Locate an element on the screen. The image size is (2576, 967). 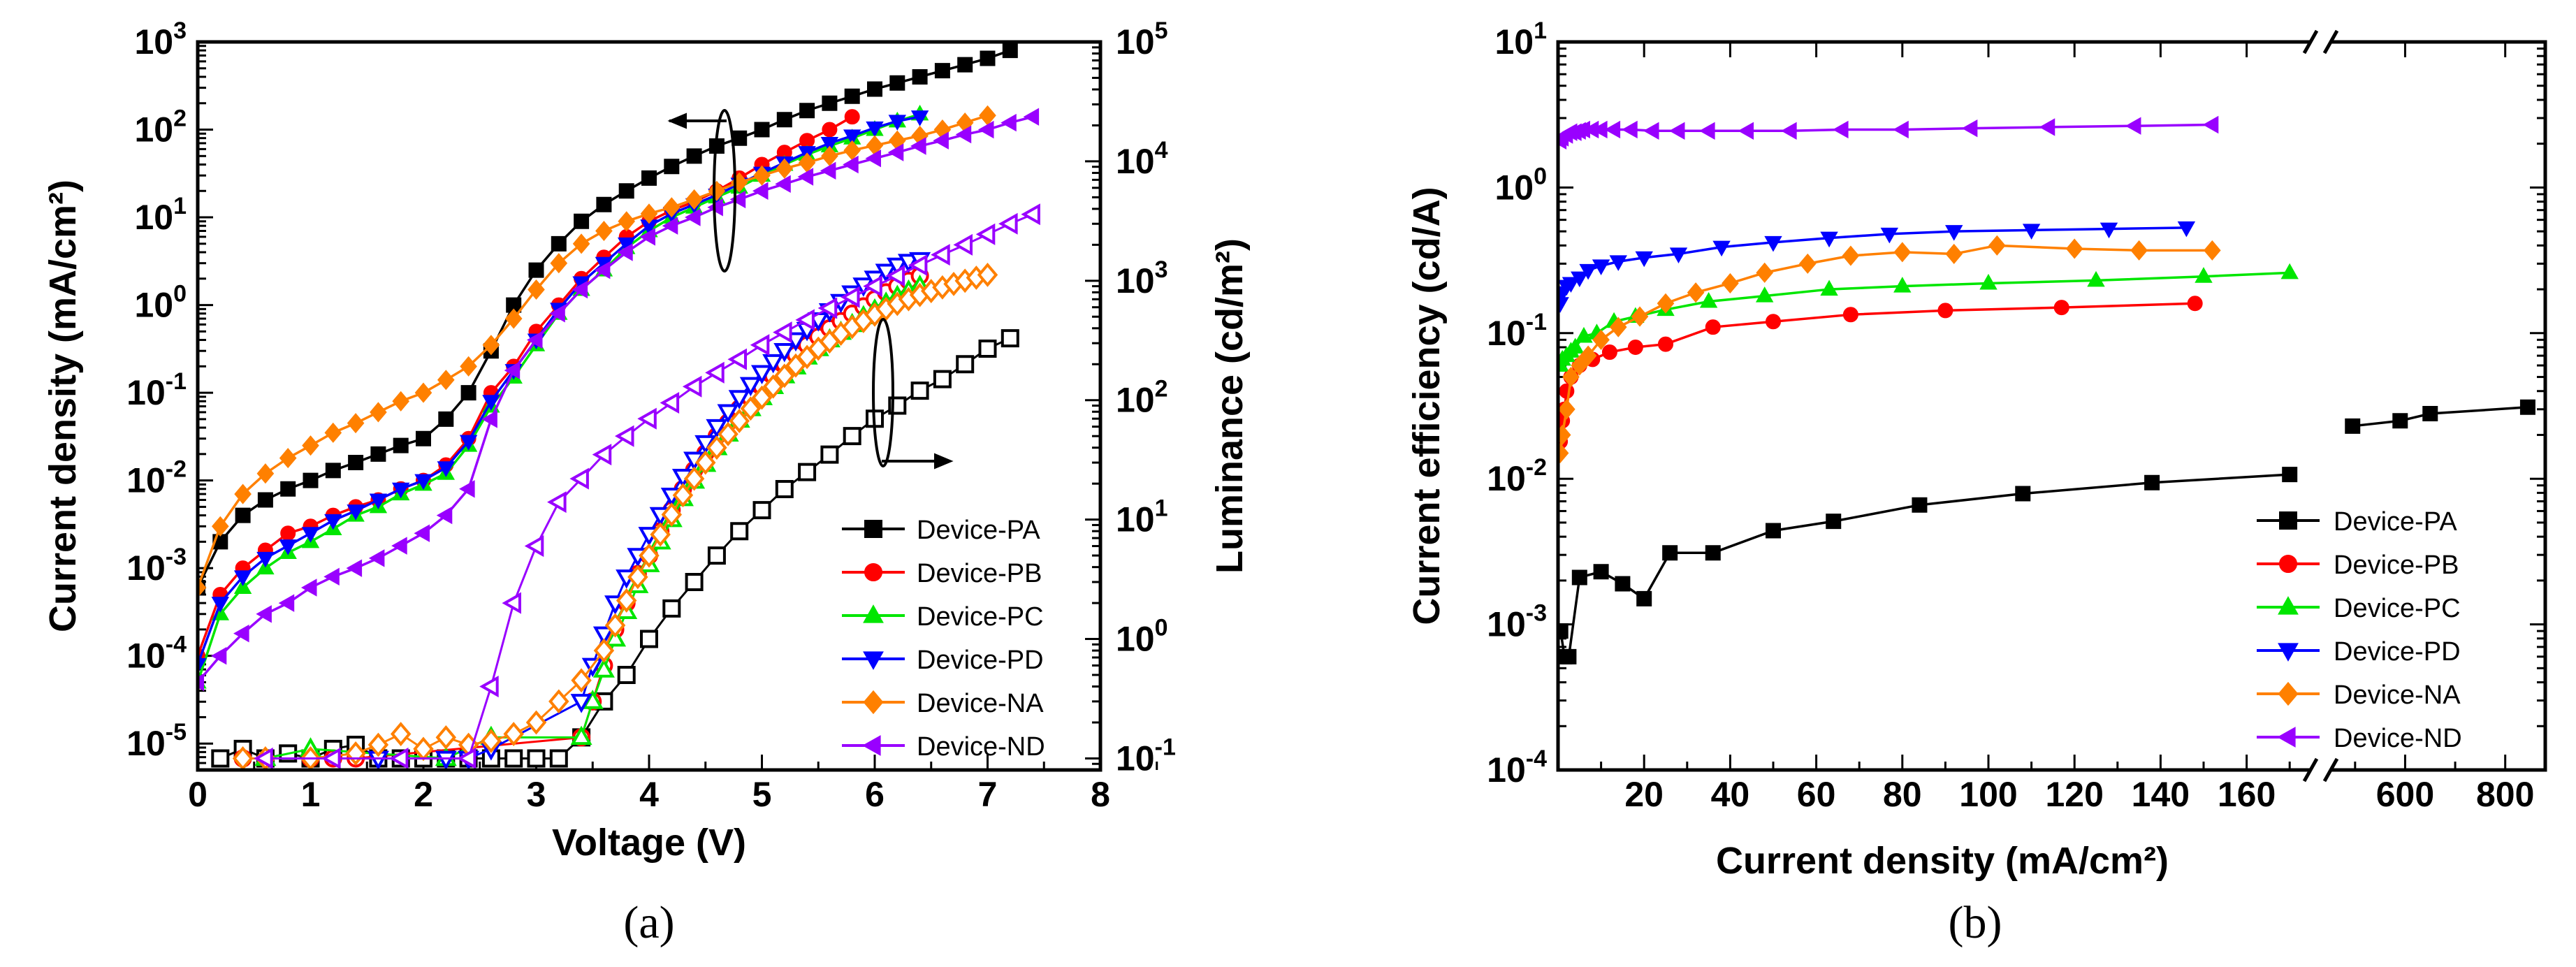
legend-b-label-device-pa: Device-PA is located at coordinates (2395, 522).